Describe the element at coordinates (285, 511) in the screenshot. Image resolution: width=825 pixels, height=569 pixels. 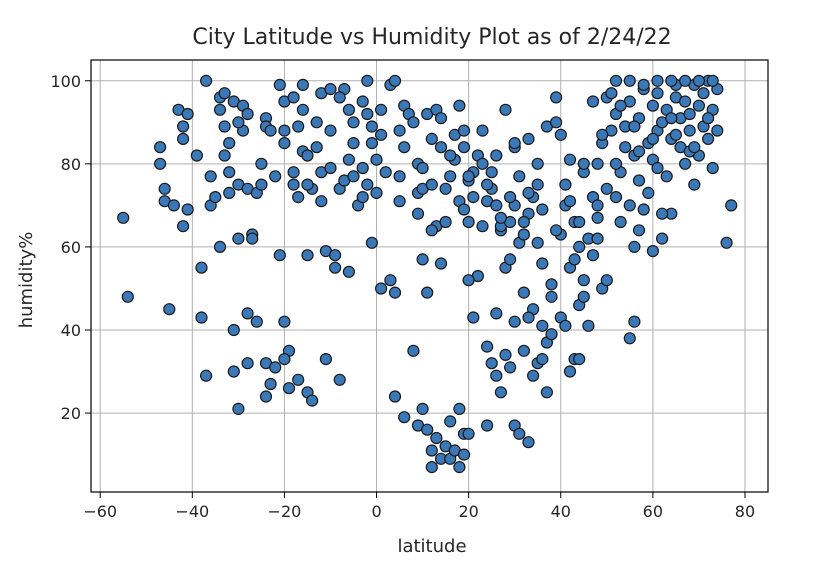
I see `x-tick-label: −20` at that location.